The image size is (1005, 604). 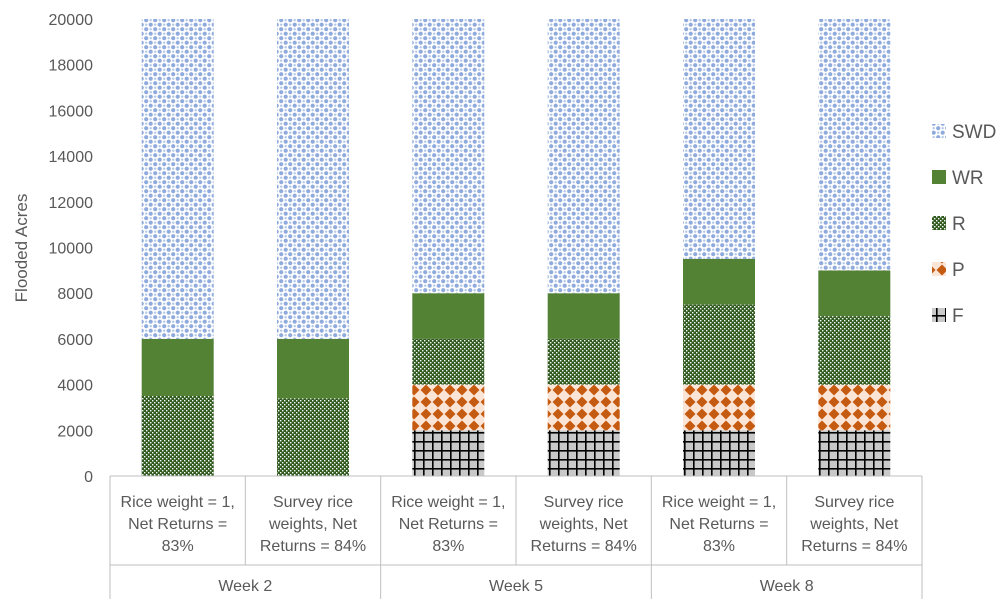 What do you see at coordinates (71, 157) in the screenshot?
I see `y-tick-label: 14000` at bounding box center [71, 157].